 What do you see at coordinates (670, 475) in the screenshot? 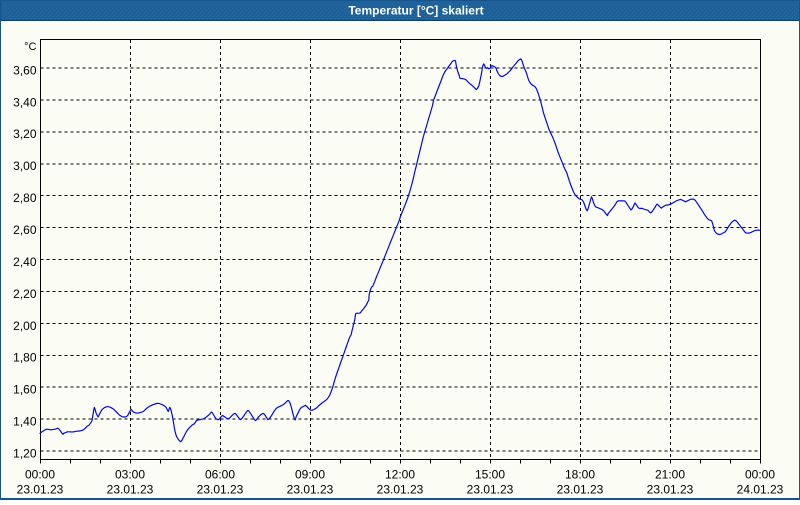
I see `svg-text: 21:00` at bounding box center [670, 475].